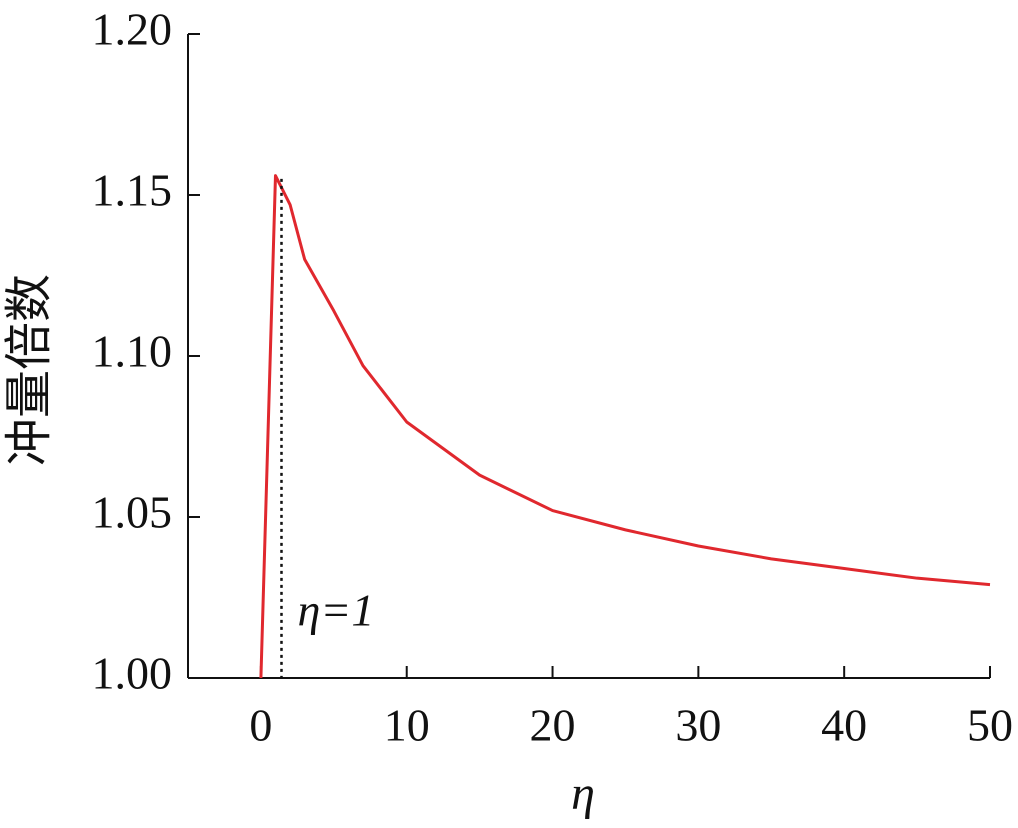 The image size is (1018, 828). What do you see at coordinates (132, 351) in the screenshot?
I see `y-tick-label: 1.10` at bounding box center [132, 351].